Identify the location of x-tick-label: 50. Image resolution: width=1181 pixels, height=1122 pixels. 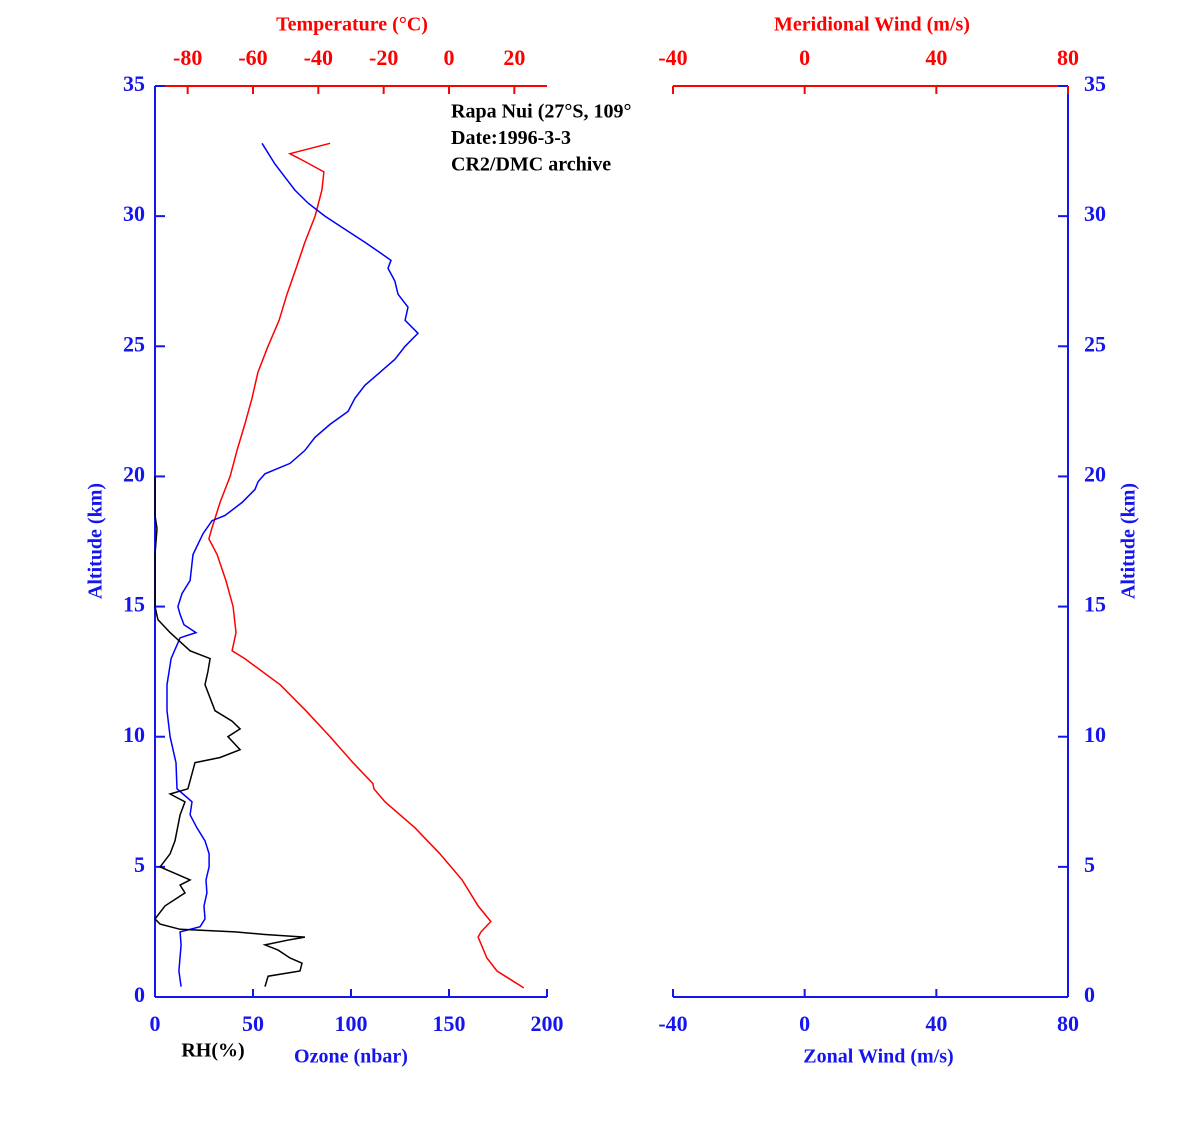
(253, 1023).